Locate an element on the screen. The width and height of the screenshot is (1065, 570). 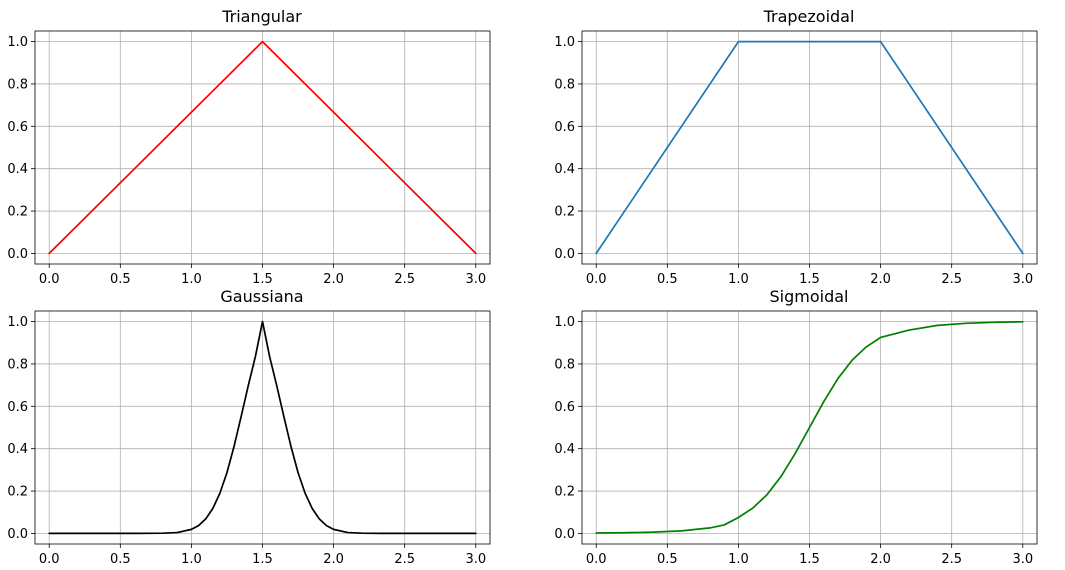
chart-title: Sigmoidal is located at coordinates (809, 296).